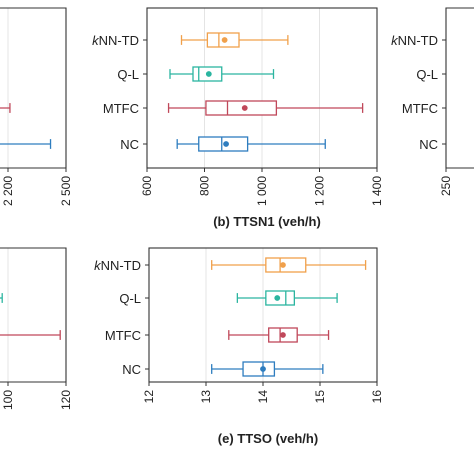  Describe the element at coordinates (267, 221) in the screenshot. I see `panel-b-xlabel: (b) TTSN1 (veh/h)` at that location.